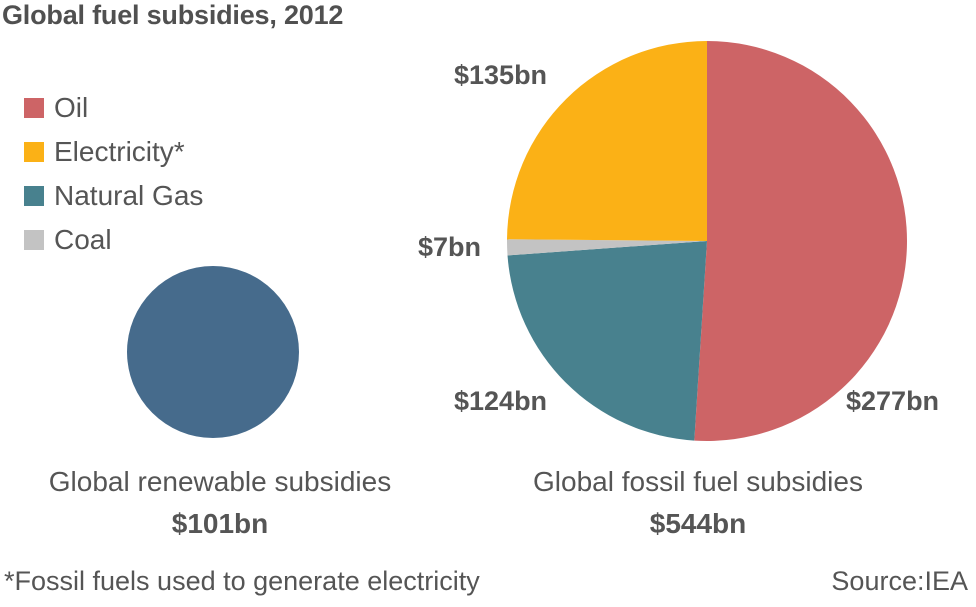  I want to click on oil-swatch-icon, so click(34, 108).